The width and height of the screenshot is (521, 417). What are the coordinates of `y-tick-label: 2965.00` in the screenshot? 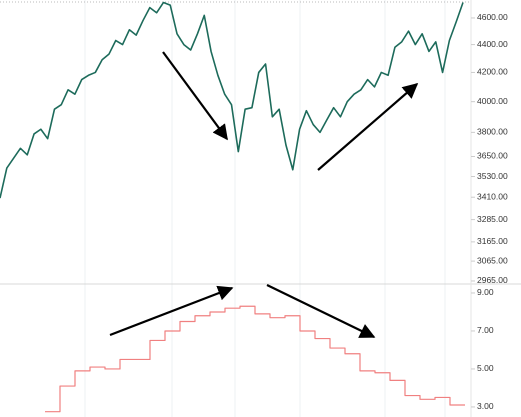 It's located at (492, 280).